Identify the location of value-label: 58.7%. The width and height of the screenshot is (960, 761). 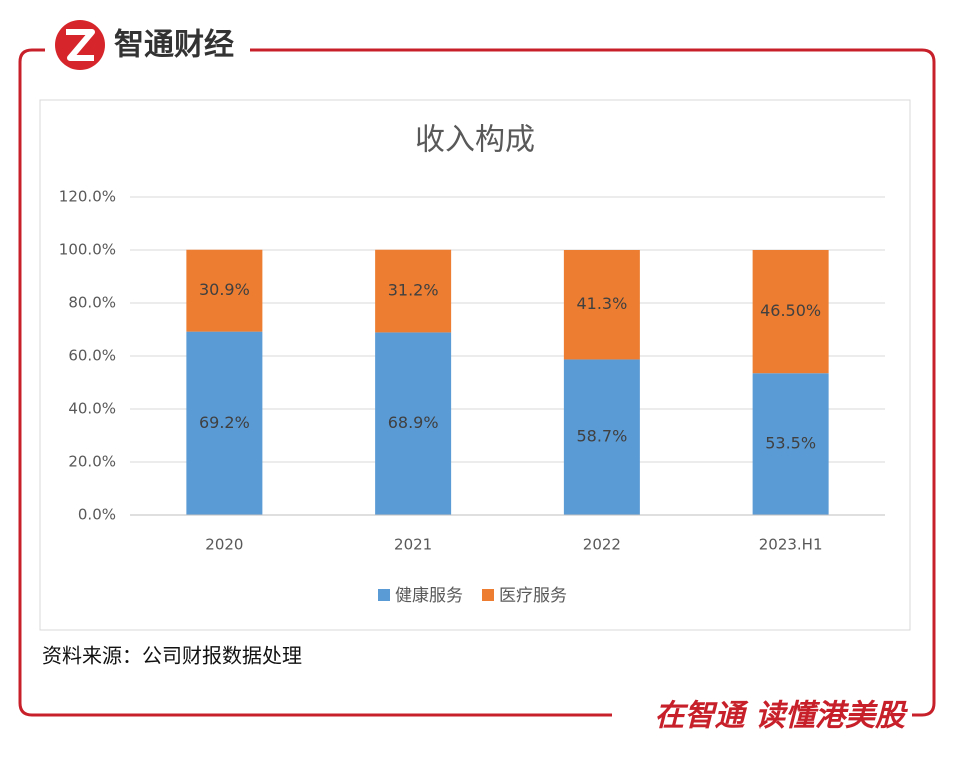
(601, 436).